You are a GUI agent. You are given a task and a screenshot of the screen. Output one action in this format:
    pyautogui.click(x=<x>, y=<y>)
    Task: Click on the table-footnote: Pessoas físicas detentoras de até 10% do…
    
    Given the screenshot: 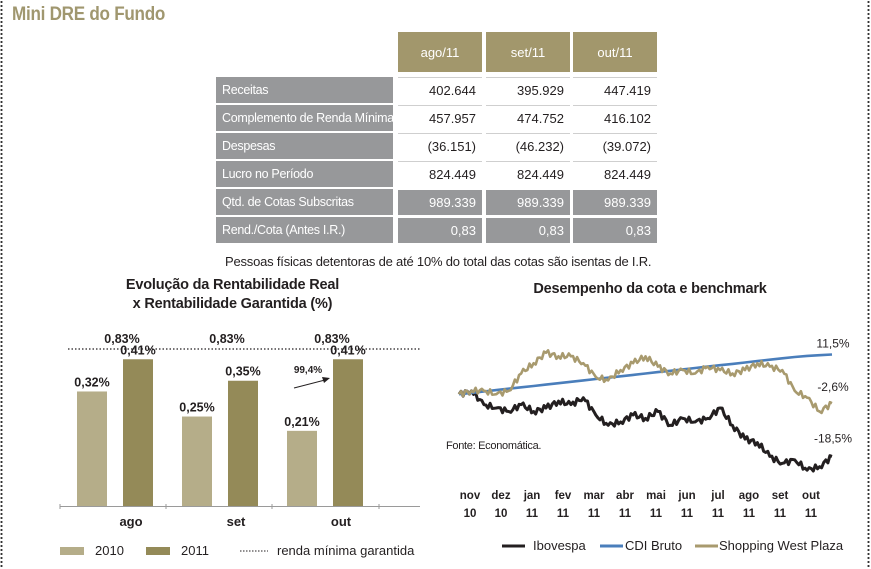 What is the action you would take?
    pyautogui.click(x=438, y=261)
    